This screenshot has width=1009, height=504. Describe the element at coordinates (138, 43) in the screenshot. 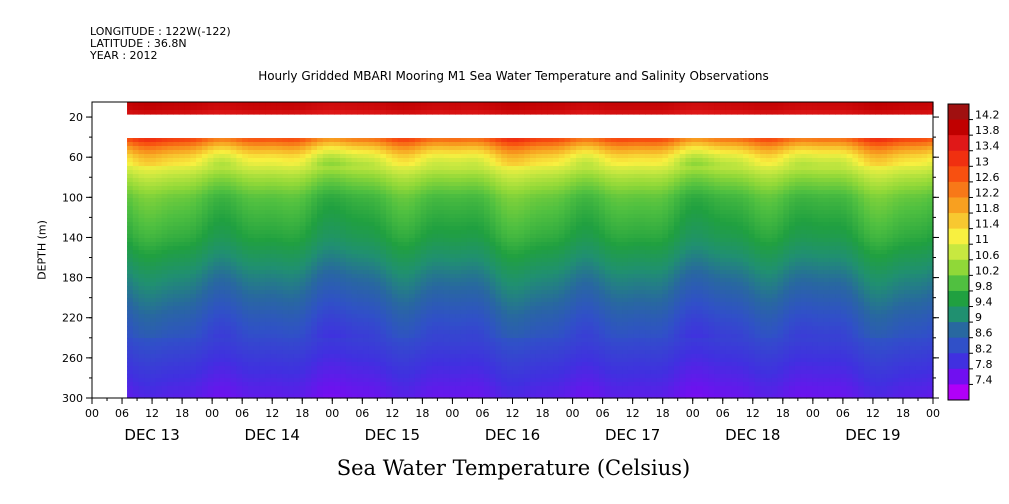

I see `latitude-label: LATITUDE : 36.8N` at that location.